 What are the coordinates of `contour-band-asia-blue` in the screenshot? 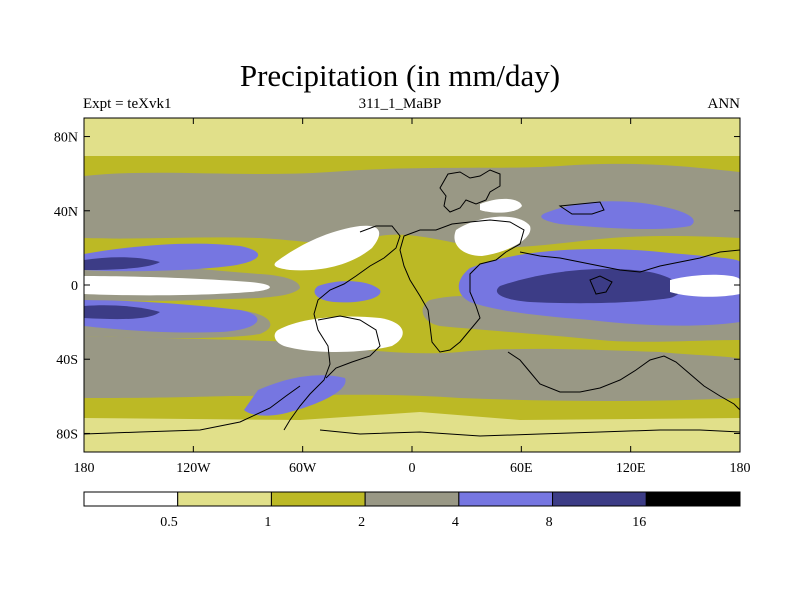 It's located at (617, 215).